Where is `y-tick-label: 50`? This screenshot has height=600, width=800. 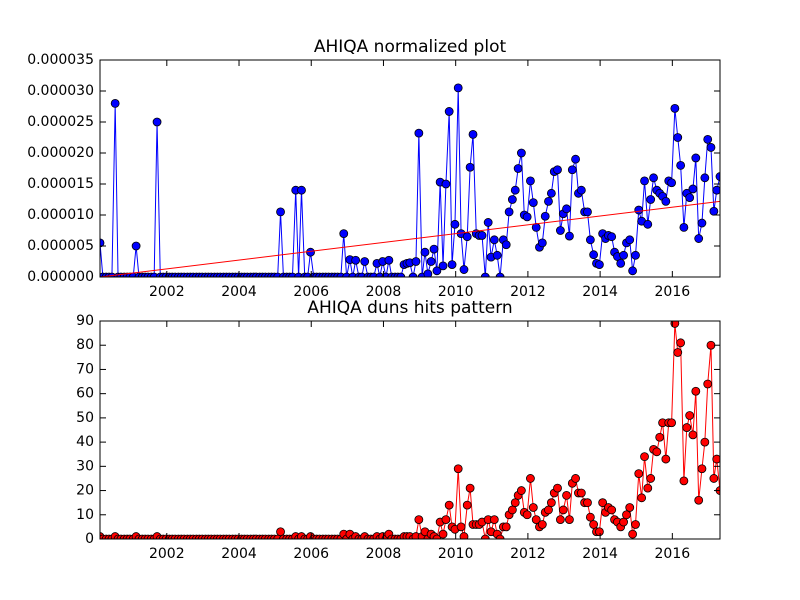
y-tick-label: 50 is located at coordinates (85, 418).